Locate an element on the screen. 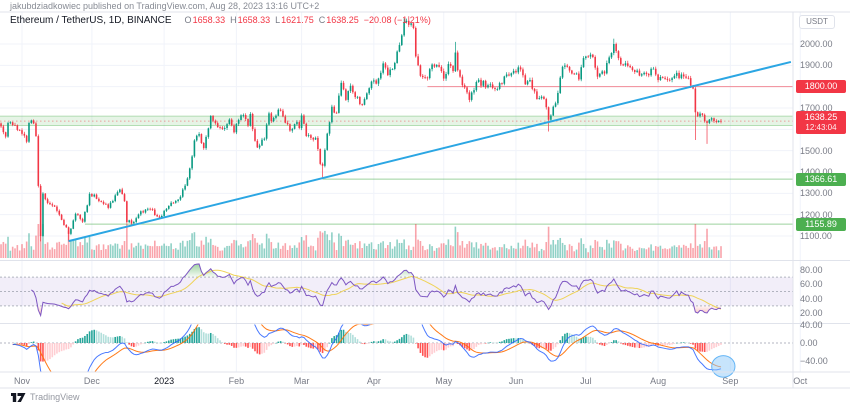 The width and height of the screenshot is (850, 407). rsi-line is located at coordinates (376, 290).